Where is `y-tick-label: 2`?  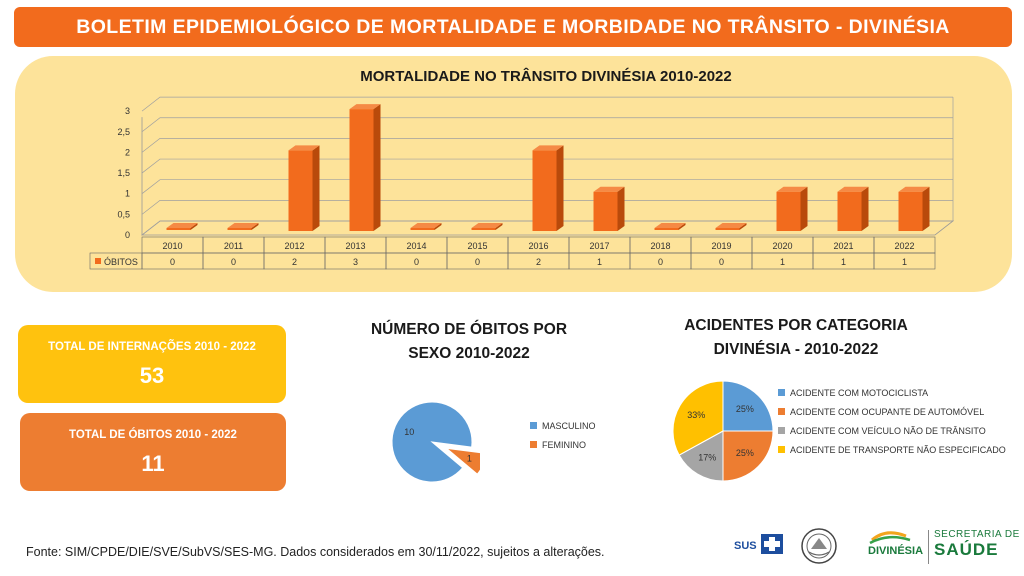
y-tick-label: 2 is located at coordinates (127, 152).